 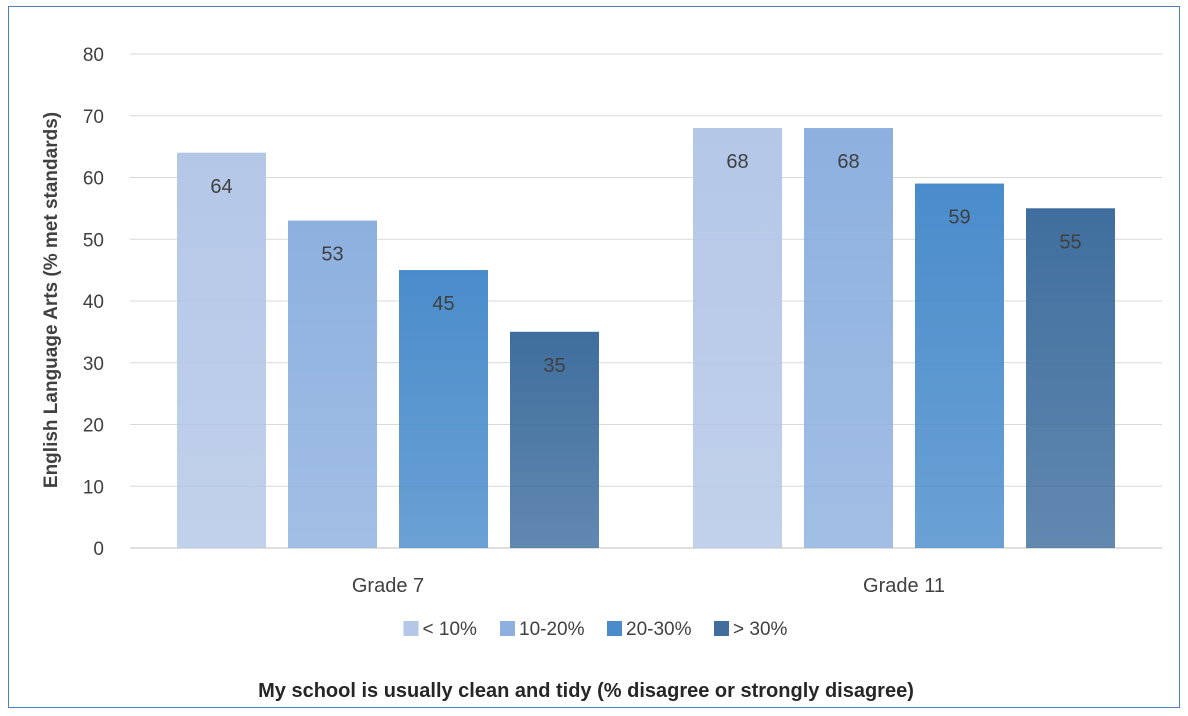 What do you see at coordinates (93, 240) in the screenshot?
I see `y-tick-label: 50` at bounding box center [93, 240].